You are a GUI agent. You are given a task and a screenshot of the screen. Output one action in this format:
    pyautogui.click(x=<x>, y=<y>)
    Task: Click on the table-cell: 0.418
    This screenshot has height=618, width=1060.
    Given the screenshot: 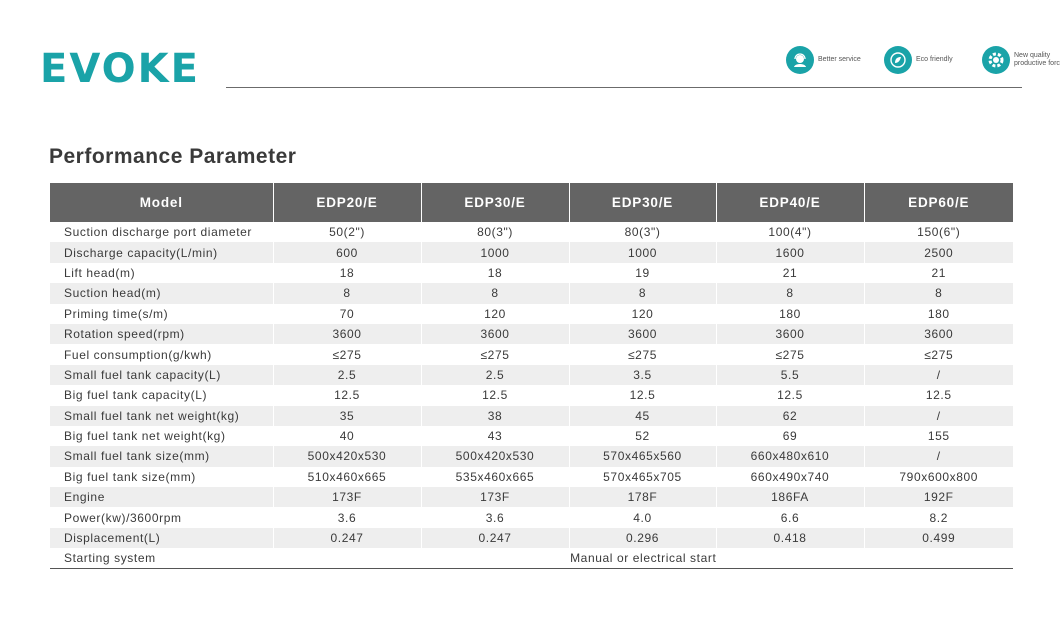 What is the action you would take?
    pyautogui.click(x=790, y=538)
    